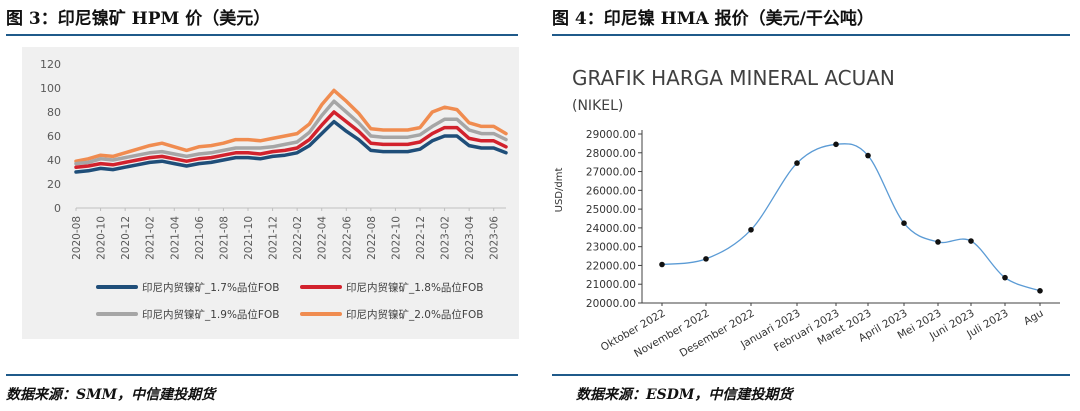 The width and height of the screenshot is (1080, 411). I want to click on x-tick-label: 2022-08, so click(372, 238).